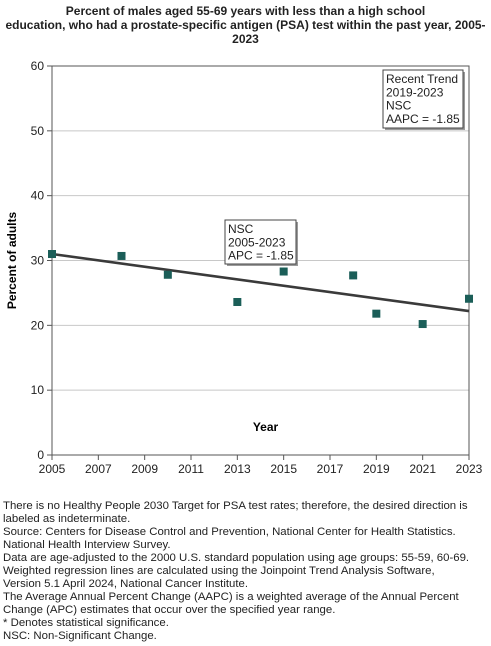  Describe the element at coordinates (67, 519) in the screenshot. I see `footnote-line: labeled as indeterminate.` at that location.